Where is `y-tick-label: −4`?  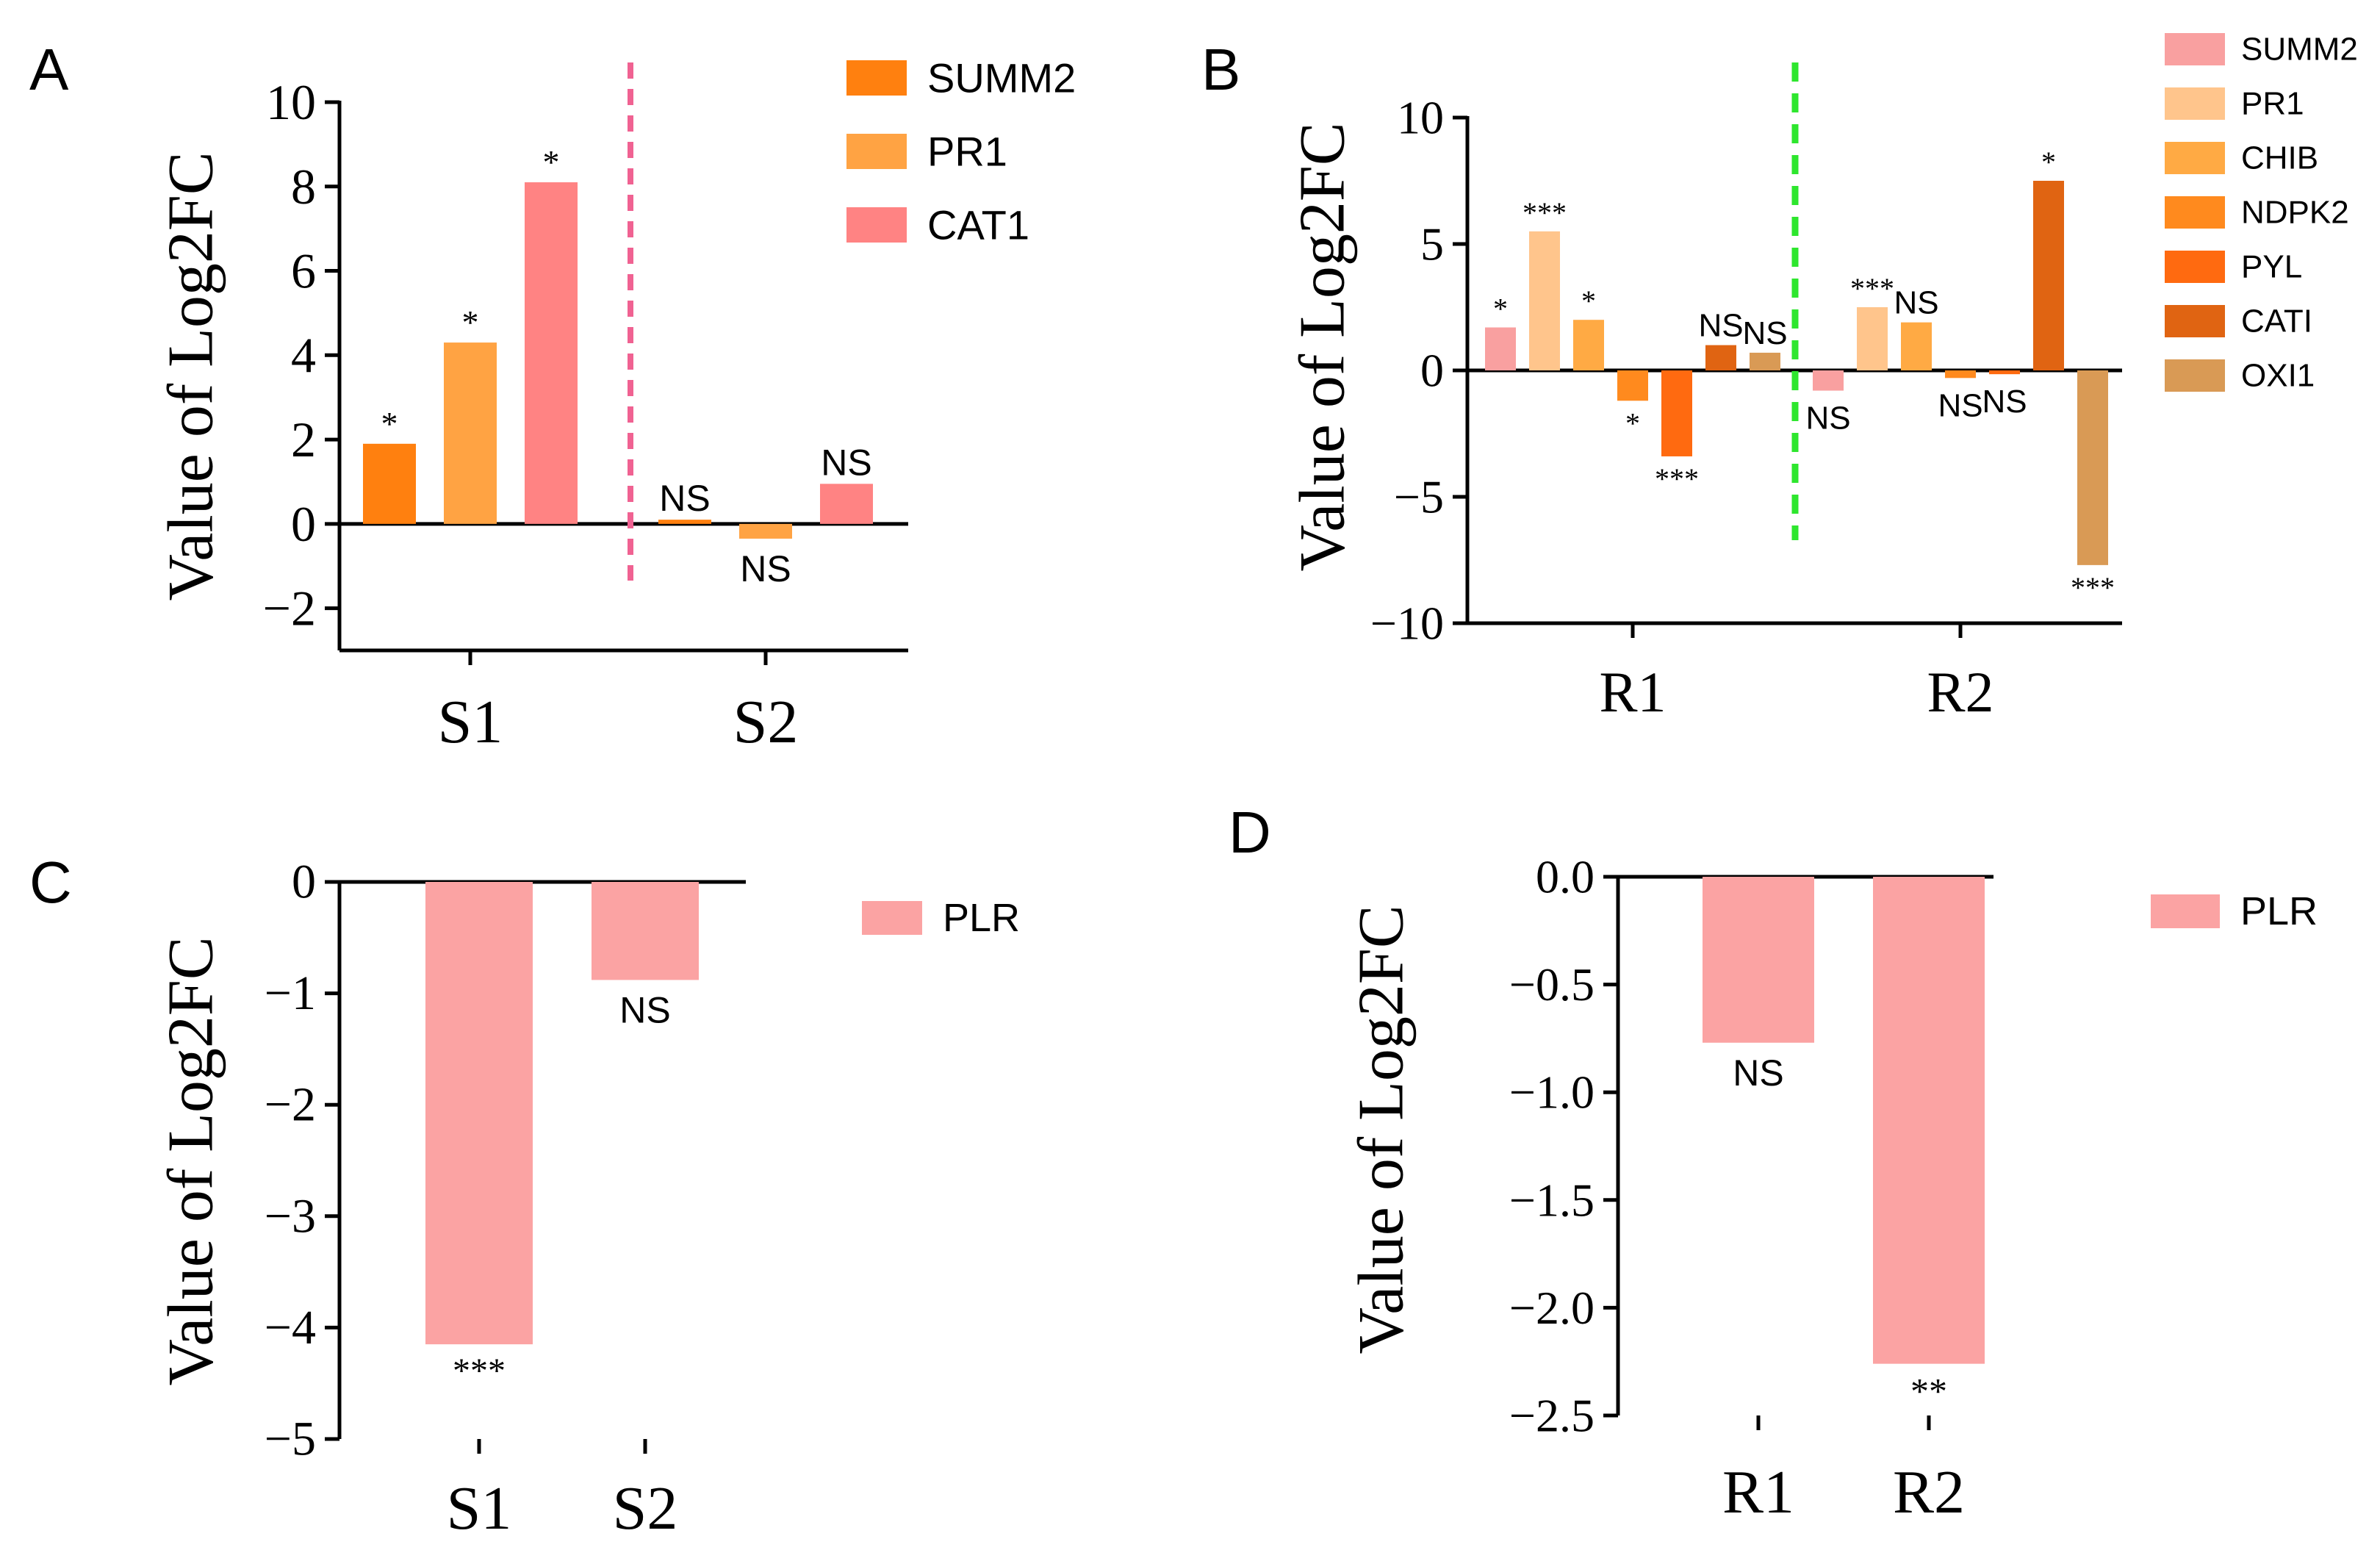 y-tick-label: −4 is located at coordinates (290, 1327).